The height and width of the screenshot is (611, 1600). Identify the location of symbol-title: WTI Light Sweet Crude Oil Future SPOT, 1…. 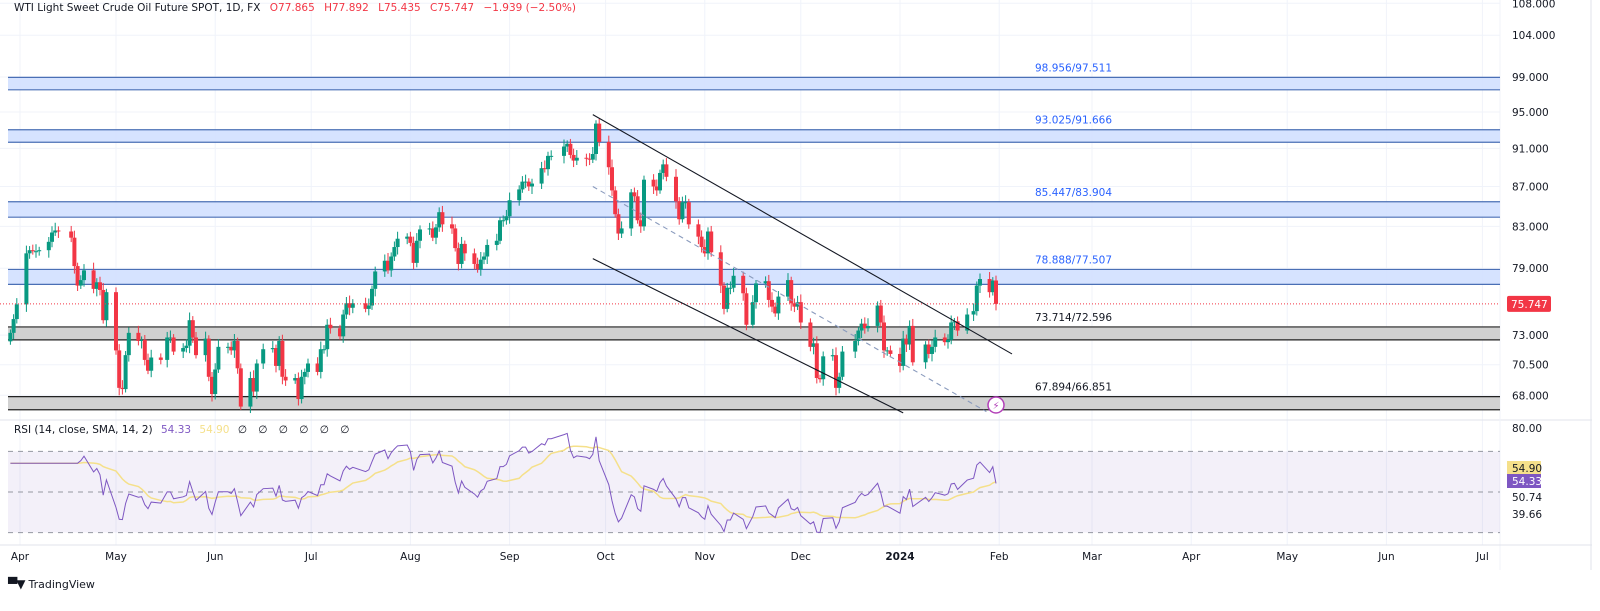
(137, 8).